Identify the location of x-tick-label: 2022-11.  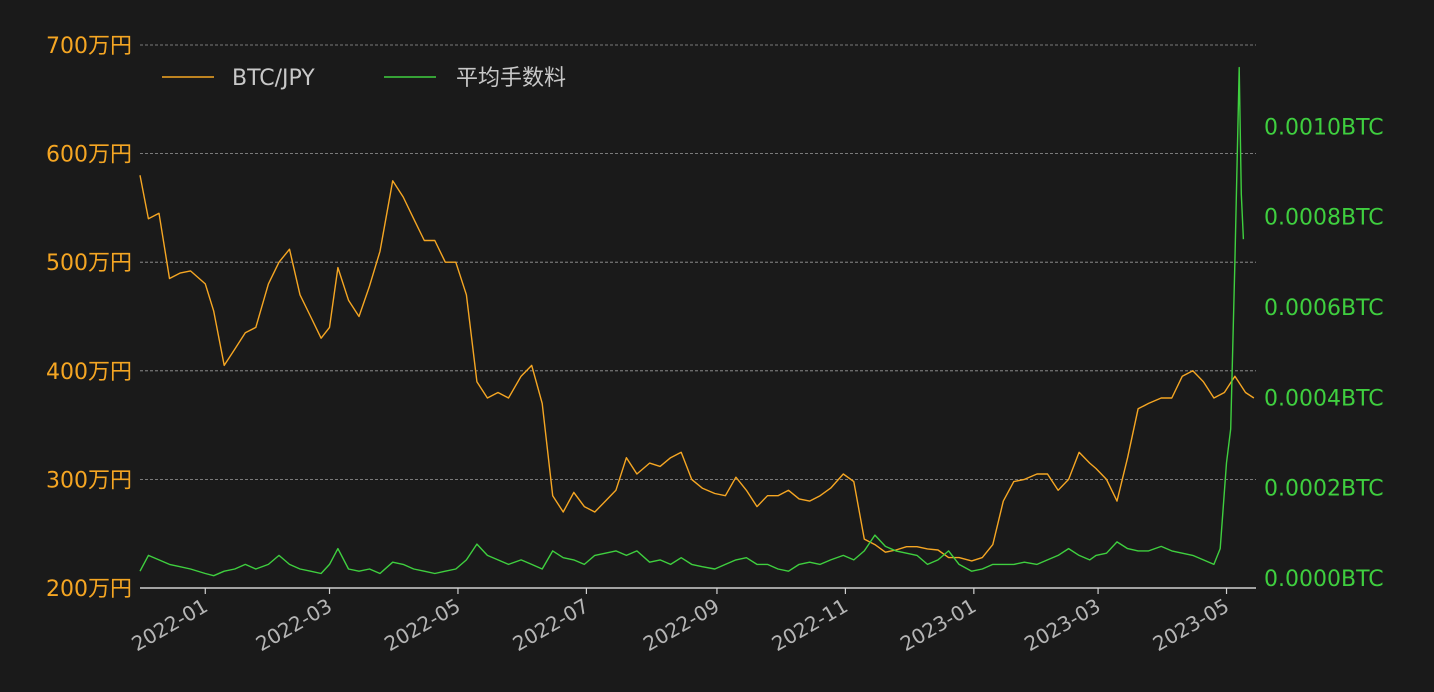
(810, 625).